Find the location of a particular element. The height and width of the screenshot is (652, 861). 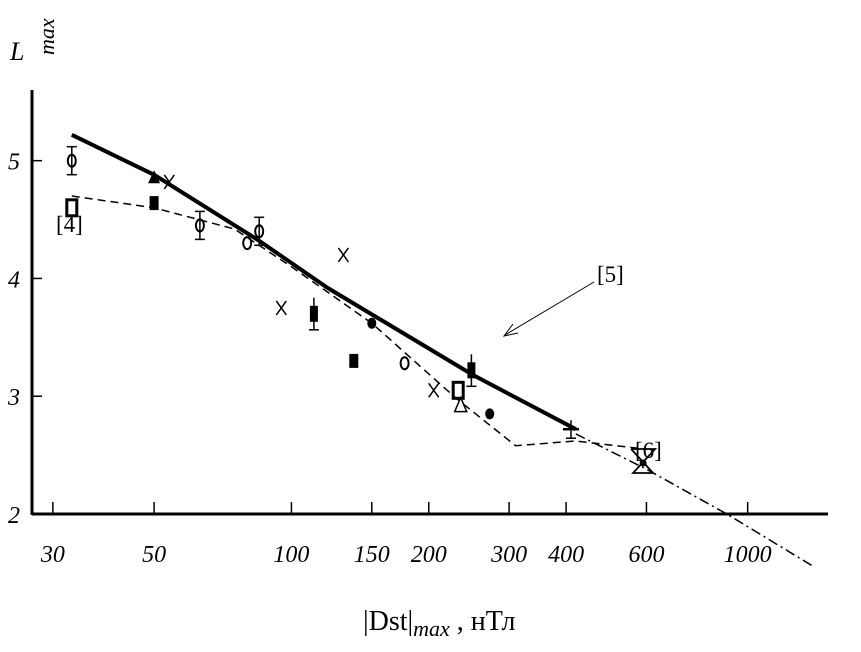

x-tick-label: 50 is located at coordinates (154, 555).